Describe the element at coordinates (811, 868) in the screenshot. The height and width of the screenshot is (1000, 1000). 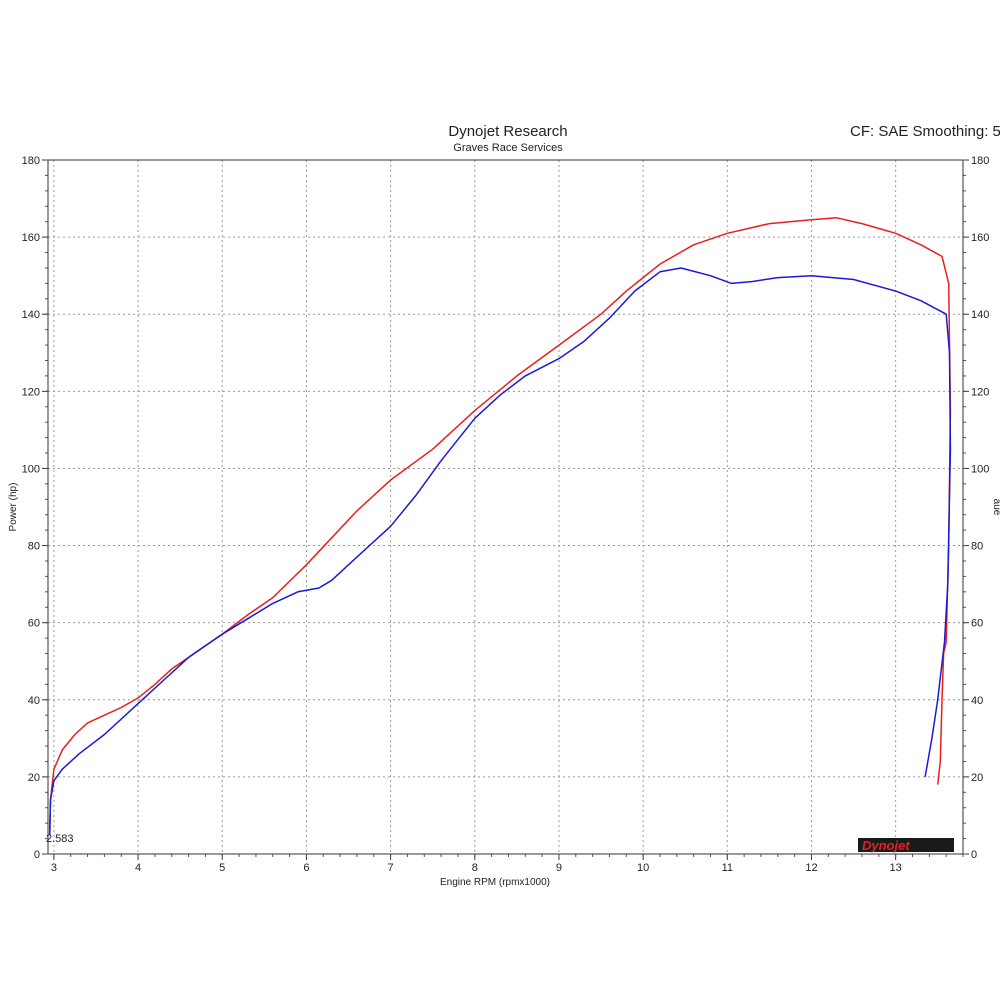
I see `x-tick-label: 12` at that location.